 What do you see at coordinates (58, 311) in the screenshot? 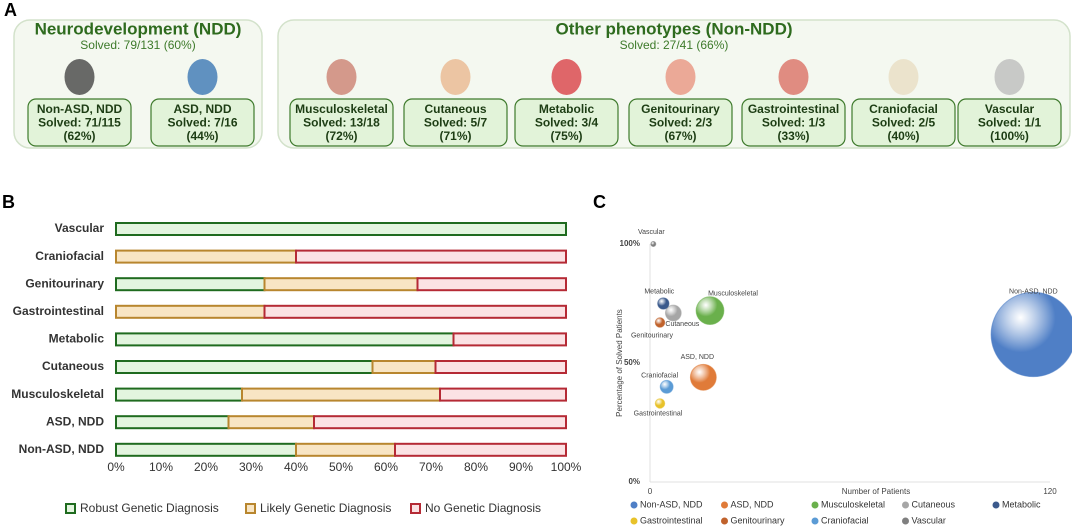
I see `y-tick-label: Gastrointestinal` at bounding box center [58, 311].